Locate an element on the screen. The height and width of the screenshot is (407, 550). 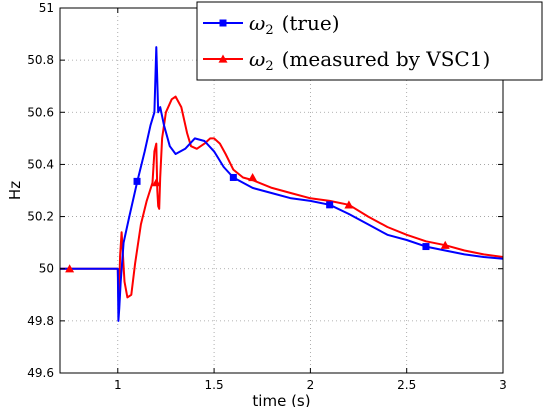
legend-marker-true is located at coordinates (223, 23).